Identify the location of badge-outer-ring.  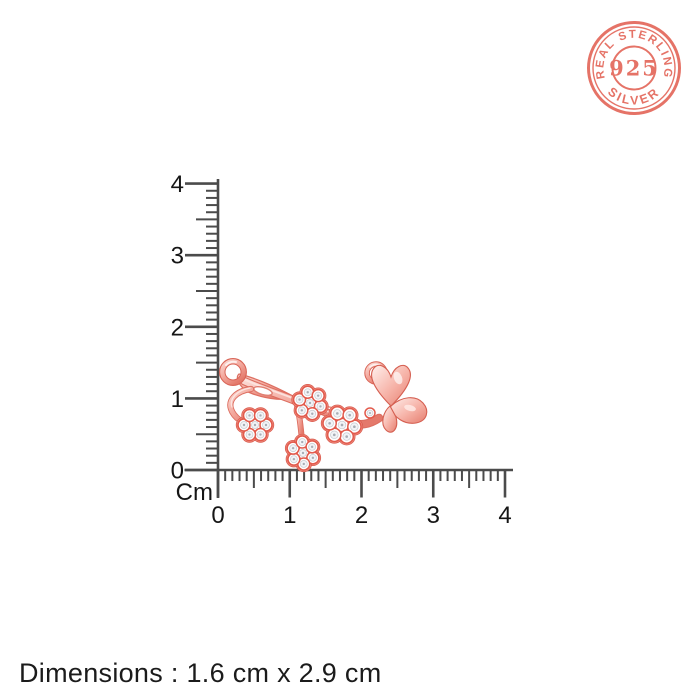
(634, 68).